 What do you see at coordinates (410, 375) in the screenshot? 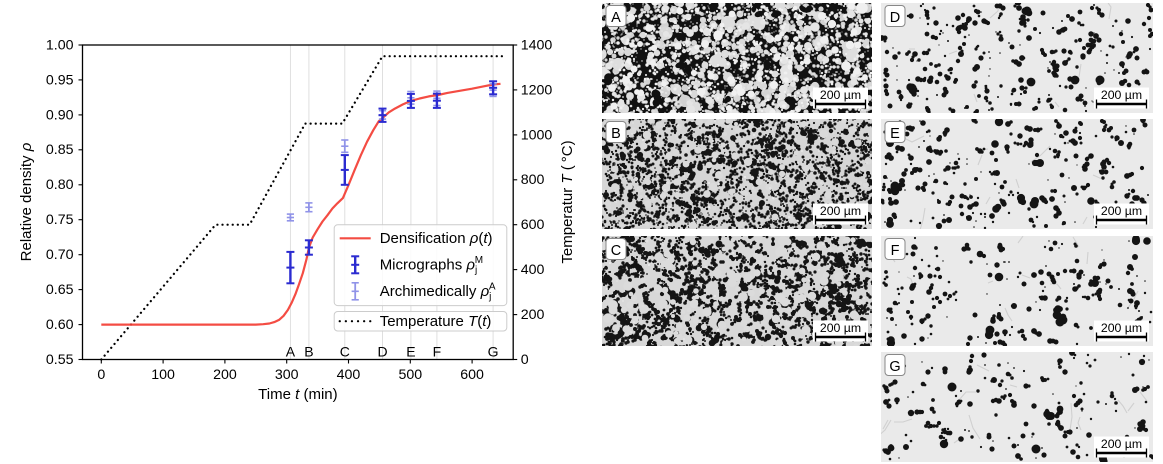
I see `svg-text: 500` at bounding box center [410, 375].